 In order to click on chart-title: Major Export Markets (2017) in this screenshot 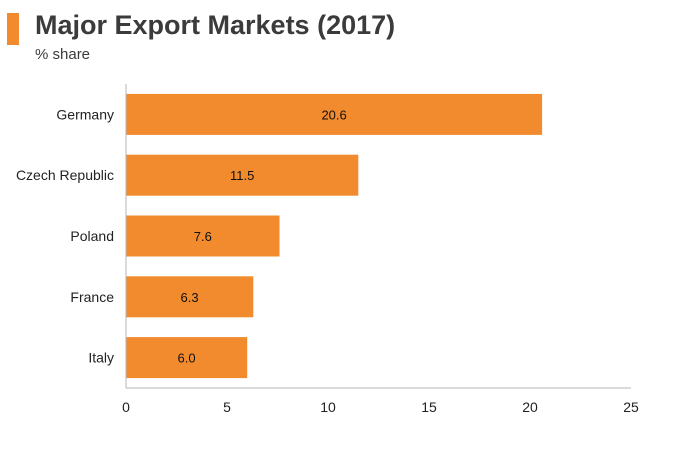, I will do `click(215, 25)`.